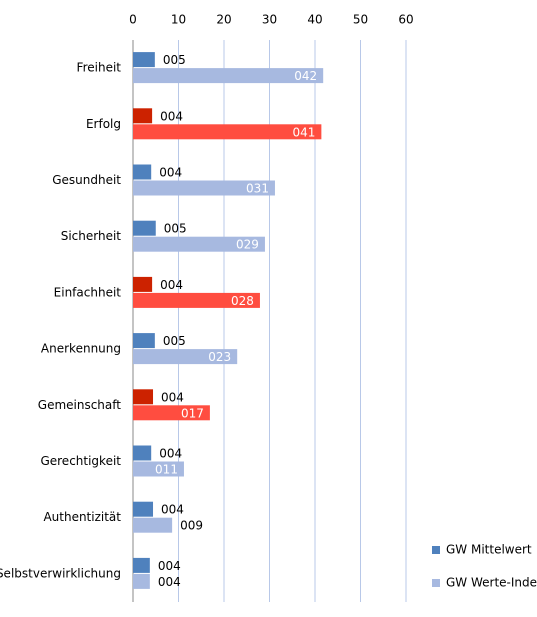  I want to click on y-tick-label: Selbstverwirklichung, so click(60, 573).